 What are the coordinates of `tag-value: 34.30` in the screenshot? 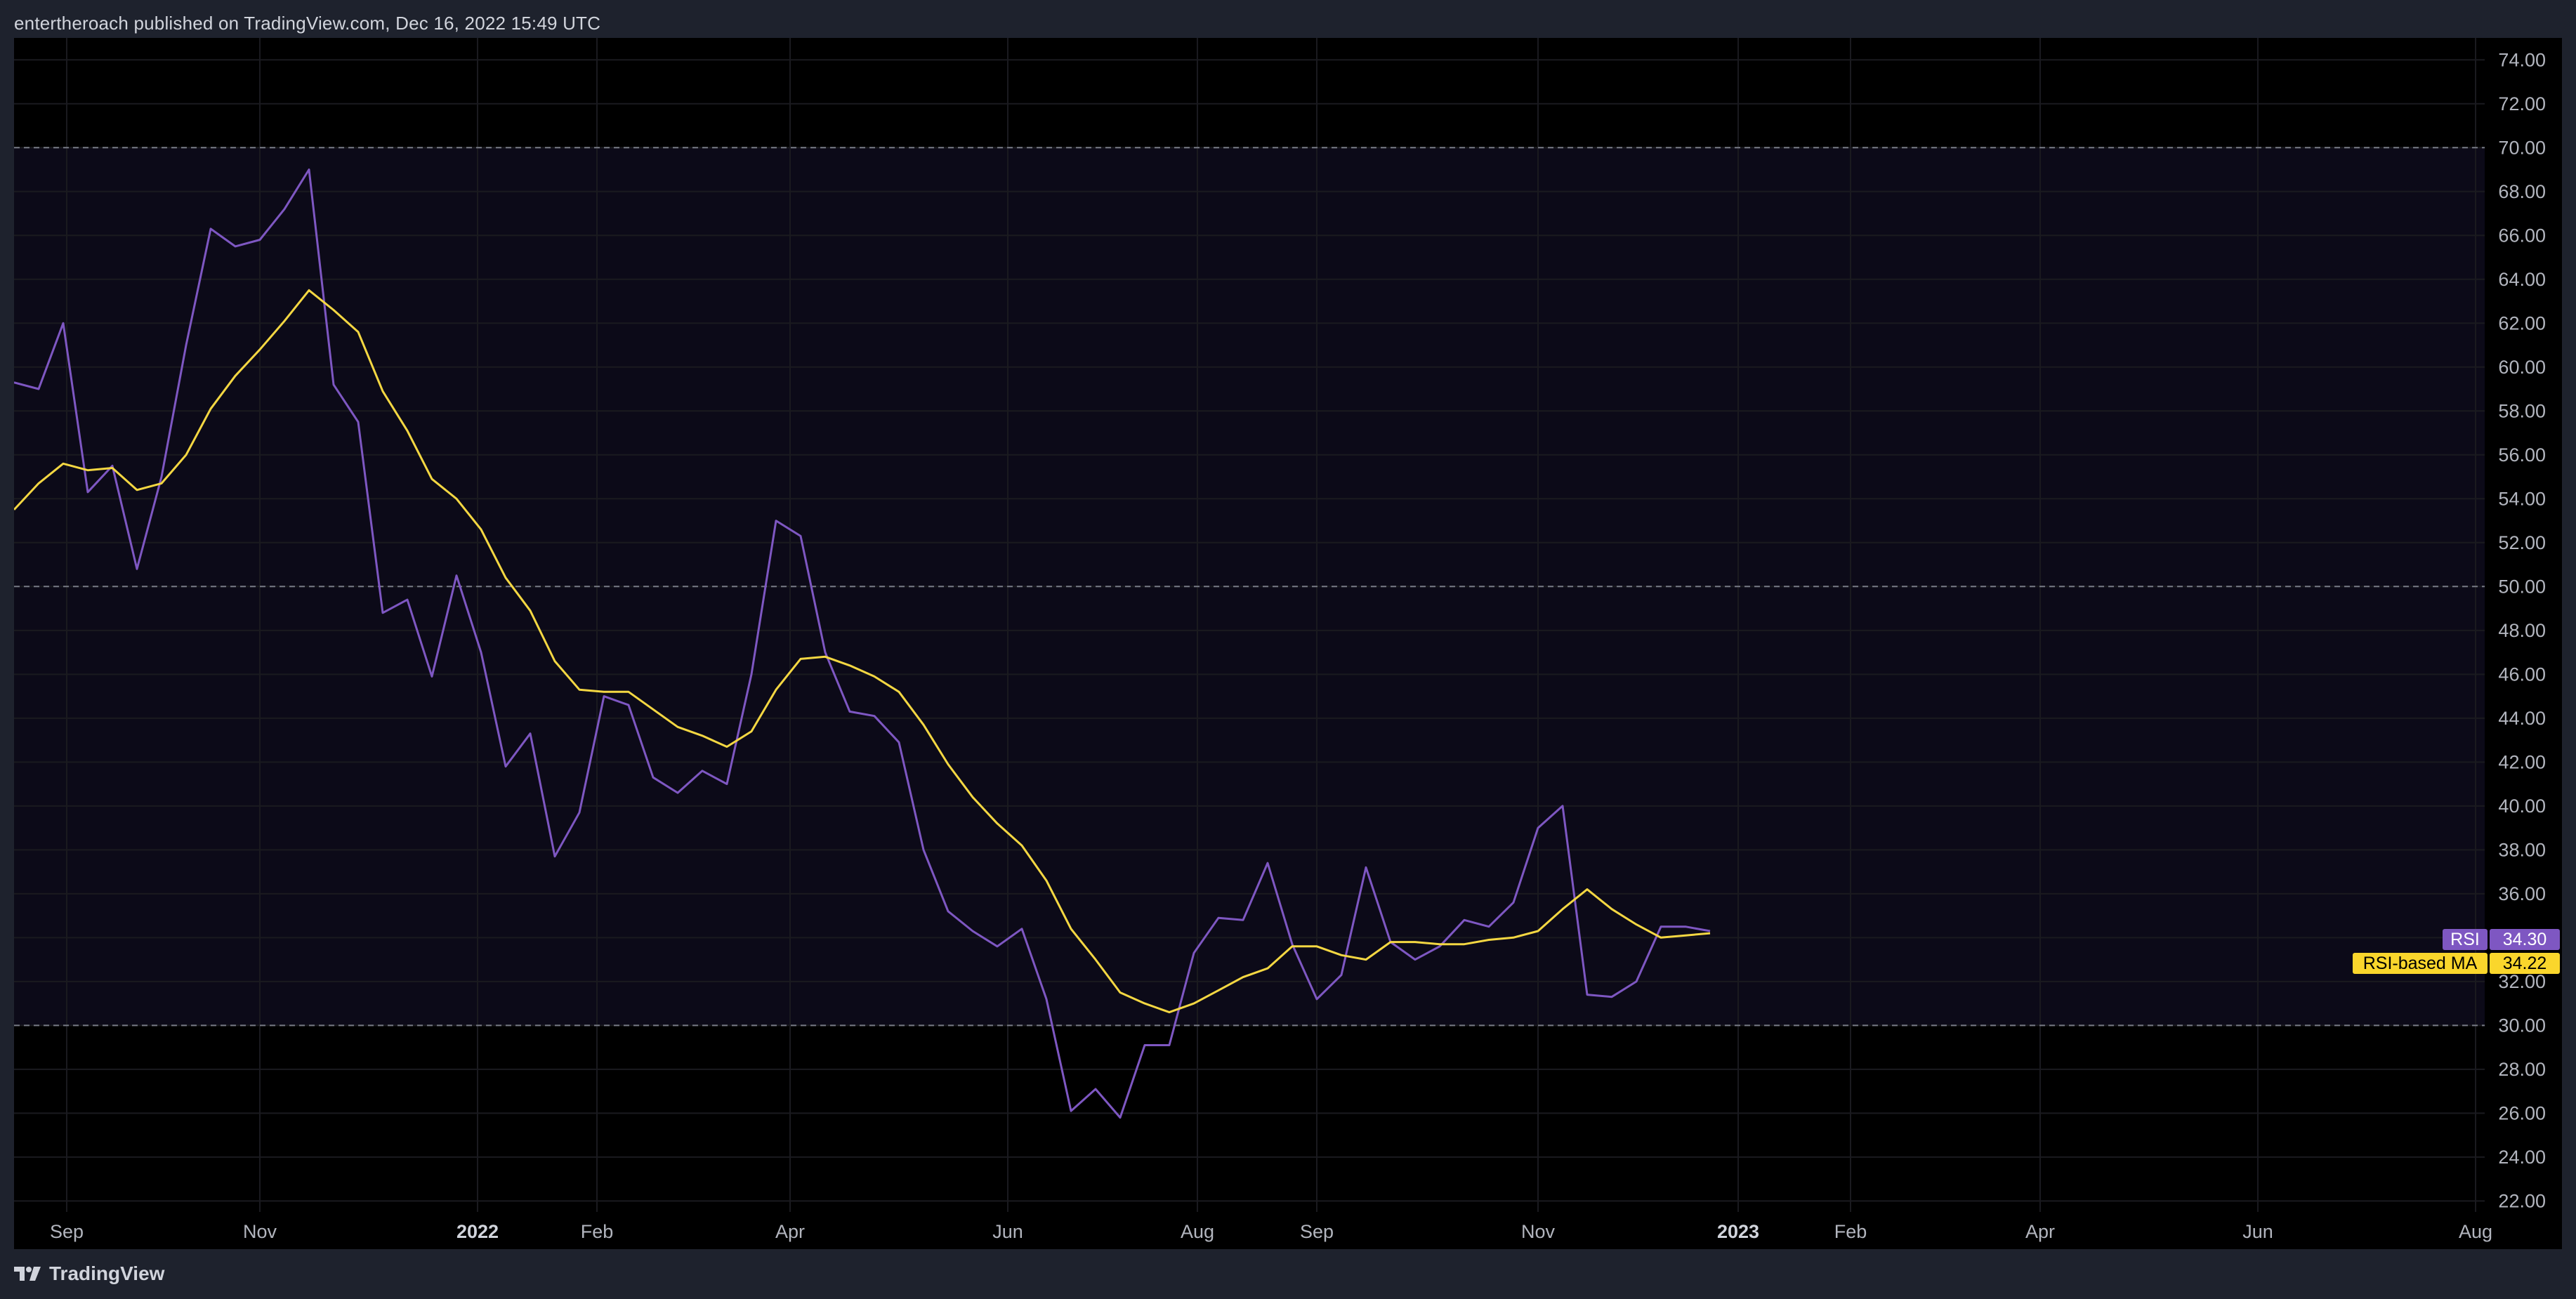 It's located at (2525, 939).